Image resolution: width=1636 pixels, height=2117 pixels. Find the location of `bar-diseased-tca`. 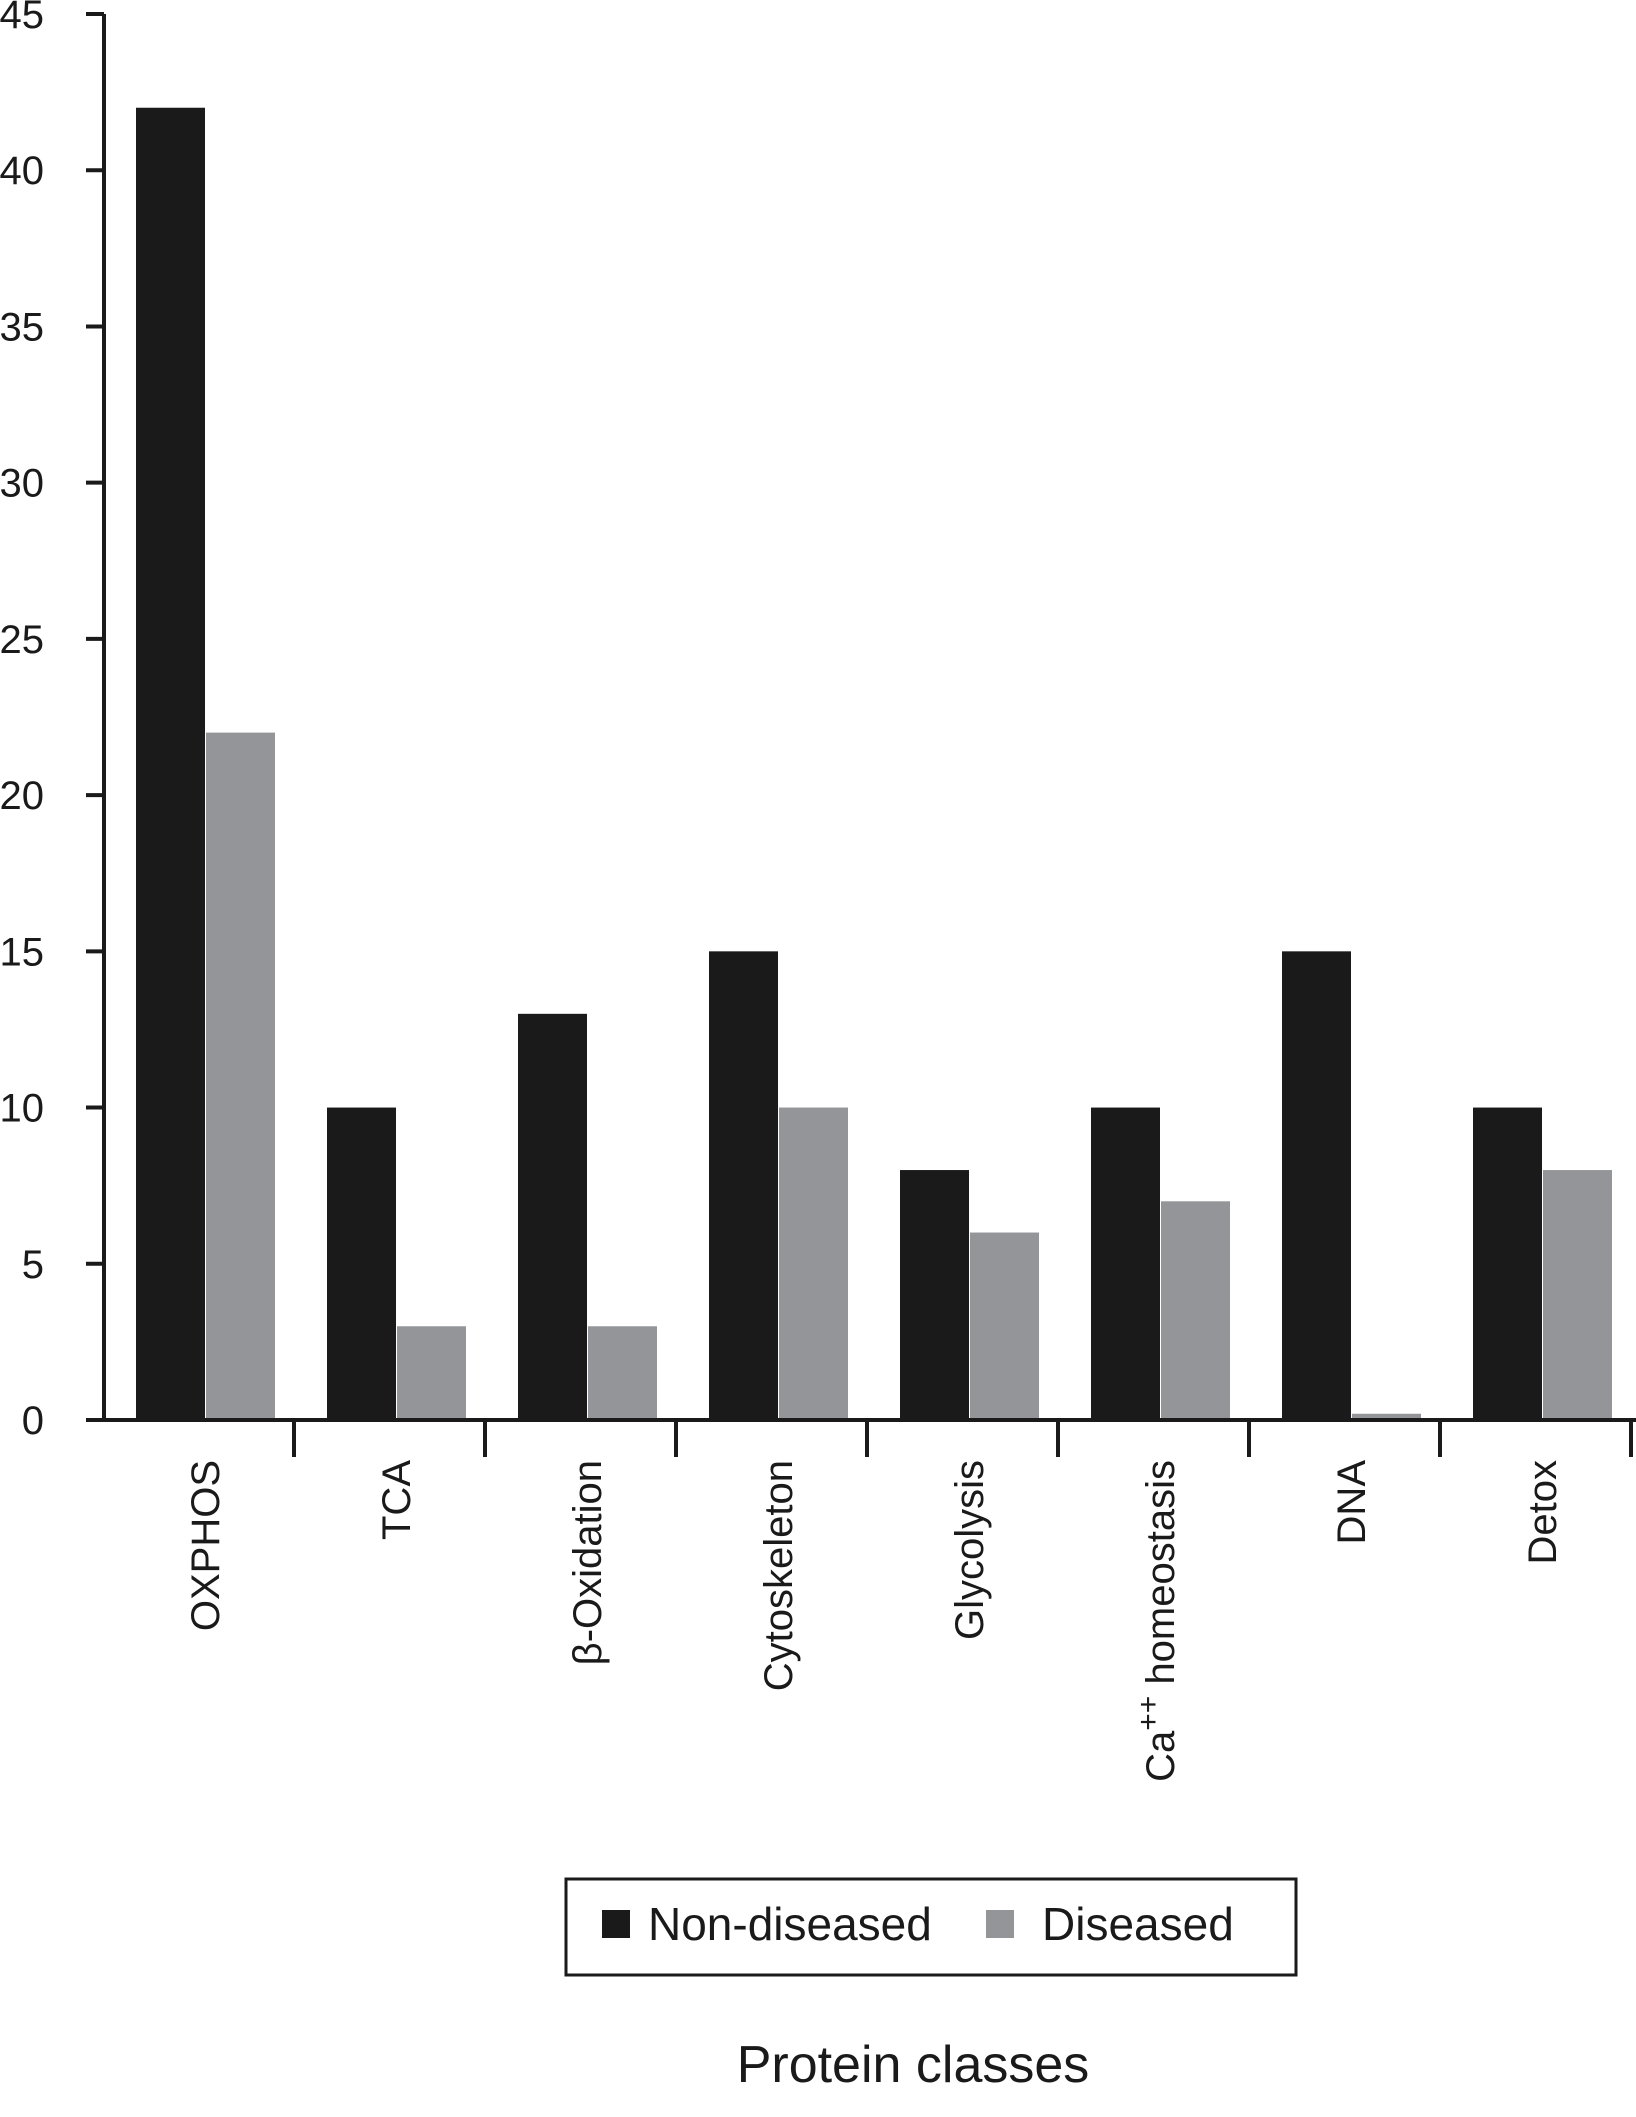

bar-diseased-tca is located at coordinates (431, 1373).